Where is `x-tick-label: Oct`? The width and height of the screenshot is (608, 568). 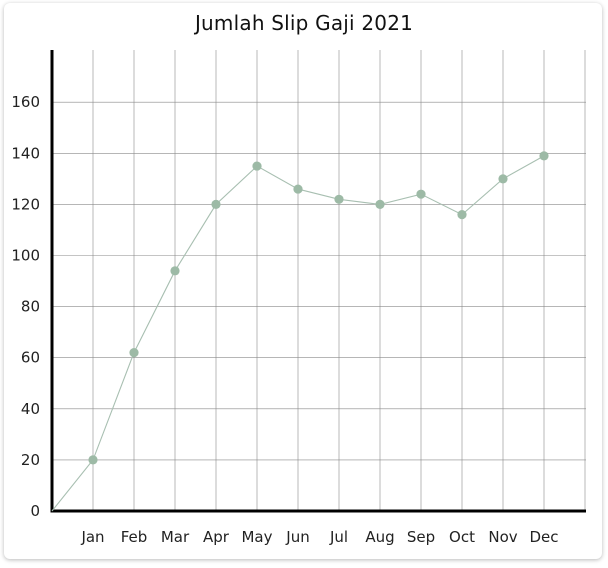 x-tick-label: Oct is located at coordinates (462, 537).